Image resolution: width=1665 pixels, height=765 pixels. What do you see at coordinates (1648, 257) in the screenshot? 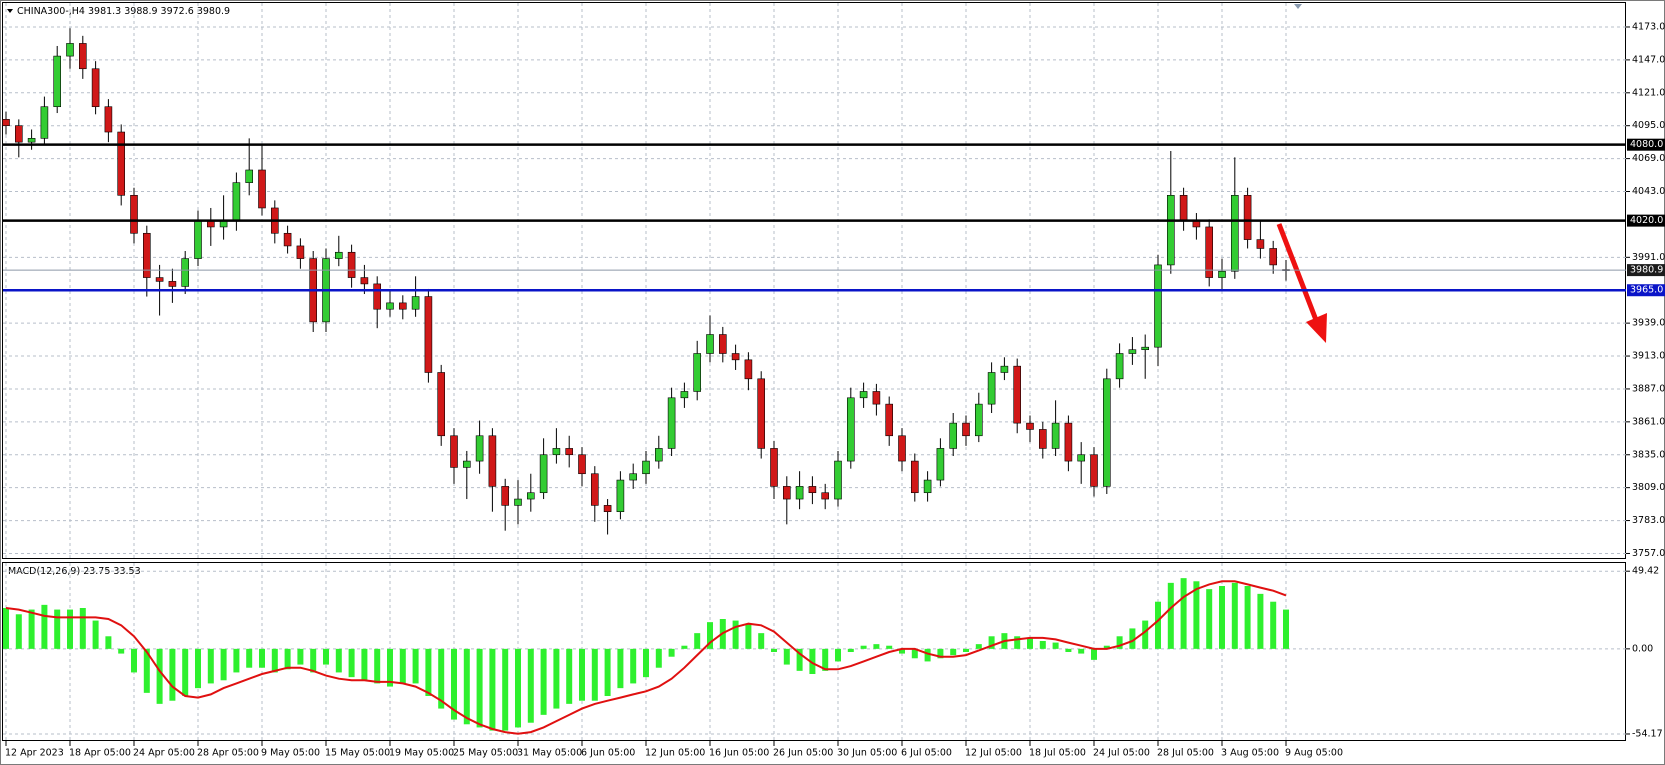
I see `y-tick-label: 3991.0` at bounding box center [1648, 257].